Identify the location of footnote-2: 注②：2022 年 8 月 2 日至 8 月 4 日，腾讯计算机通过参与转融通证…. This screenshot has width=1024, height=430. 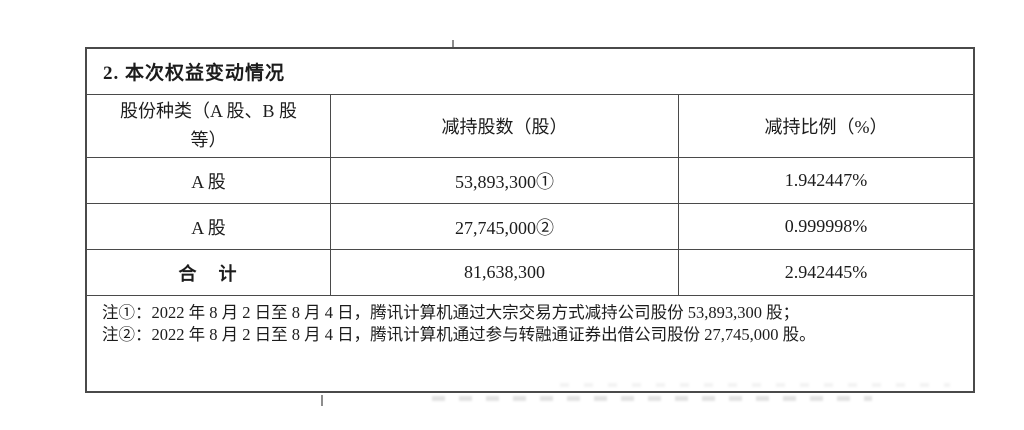
(459, 334).